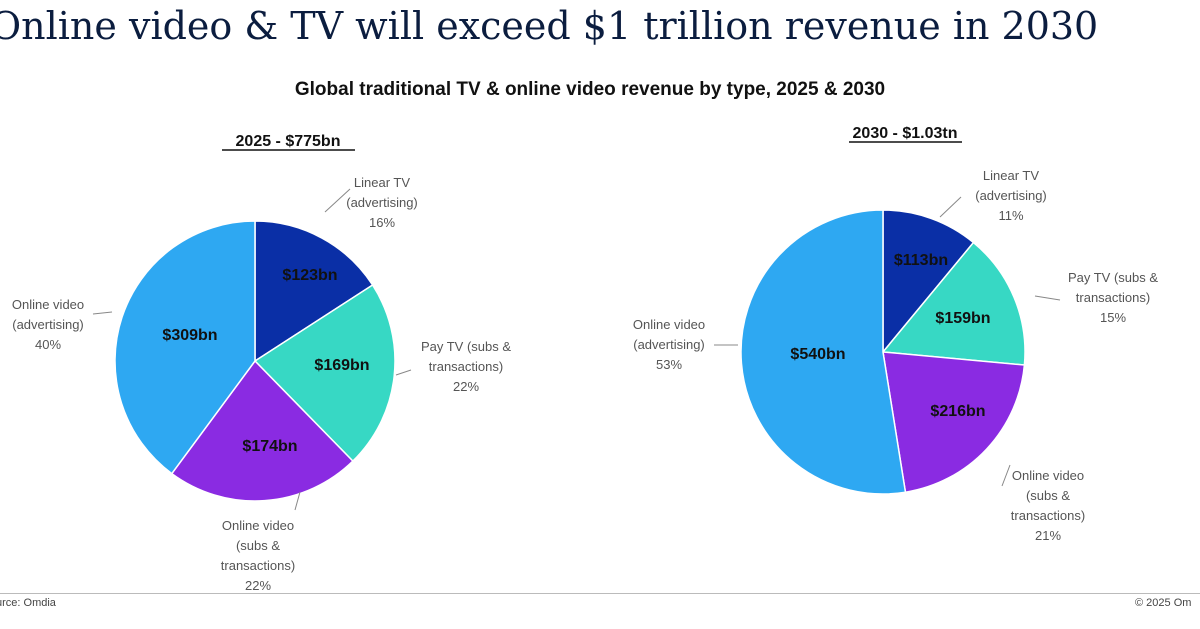 This screenshot has height=629, width=1200. Describe the element at coordinates (258, 555) in the screenshot. I see `slice-category-label: Online video (subs & transactions) 22%` at that location.